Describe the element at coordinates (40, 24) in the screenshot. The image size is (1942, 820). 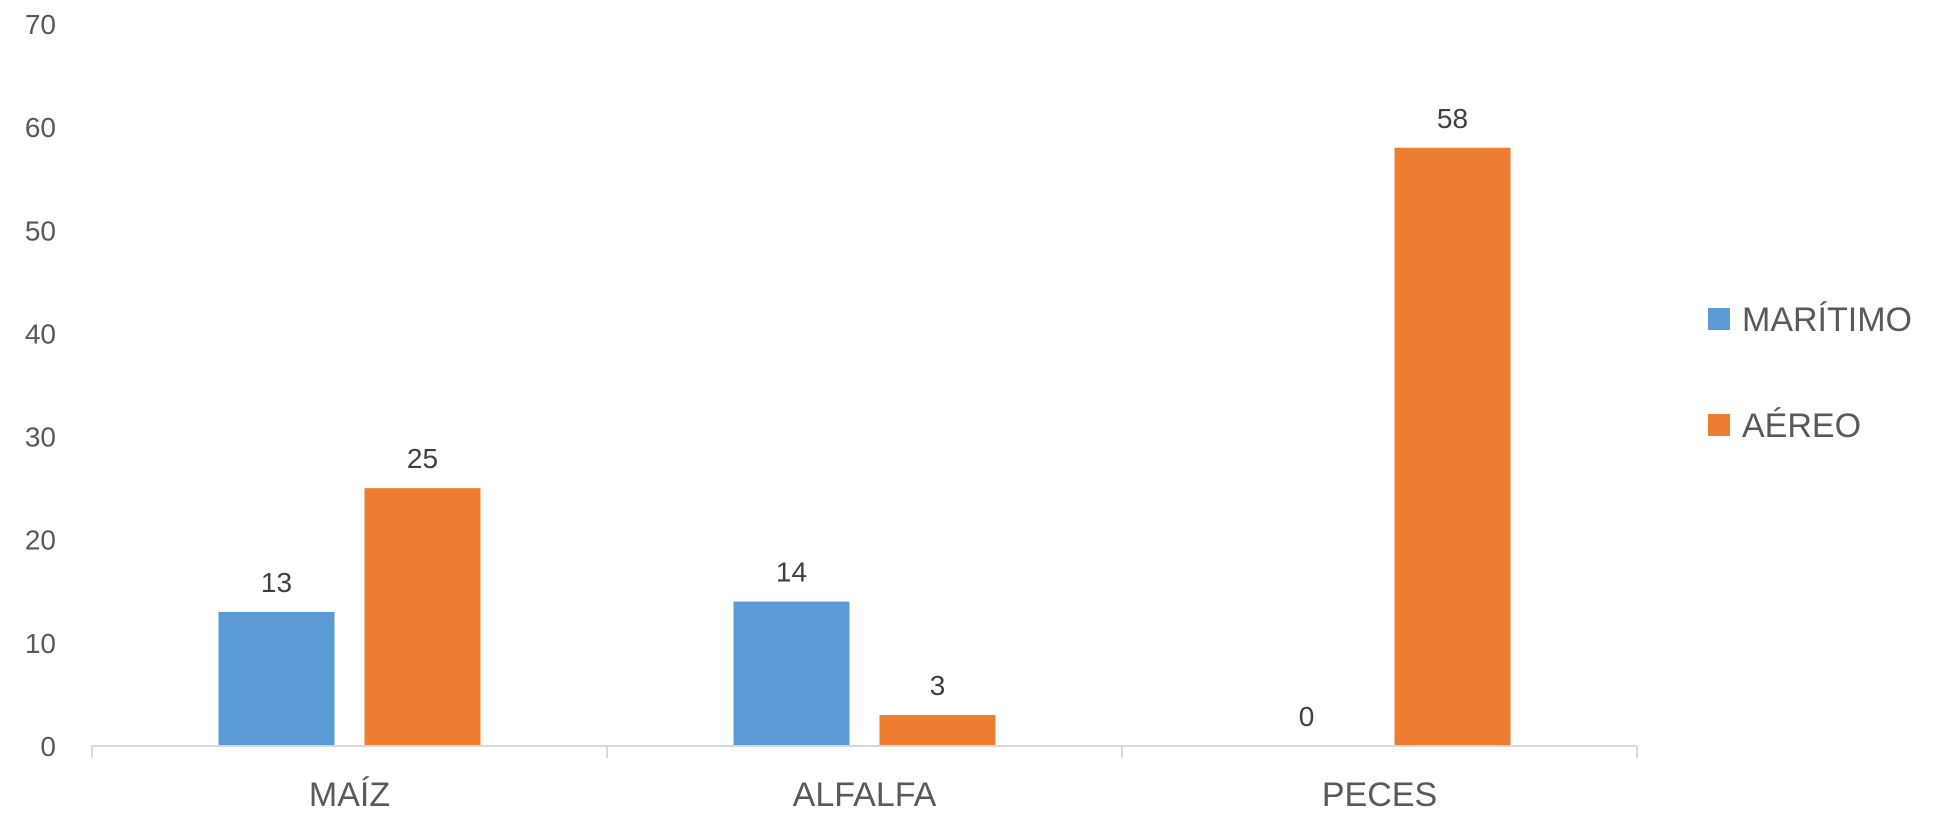
I see `y-tick-label: 70` at that location.